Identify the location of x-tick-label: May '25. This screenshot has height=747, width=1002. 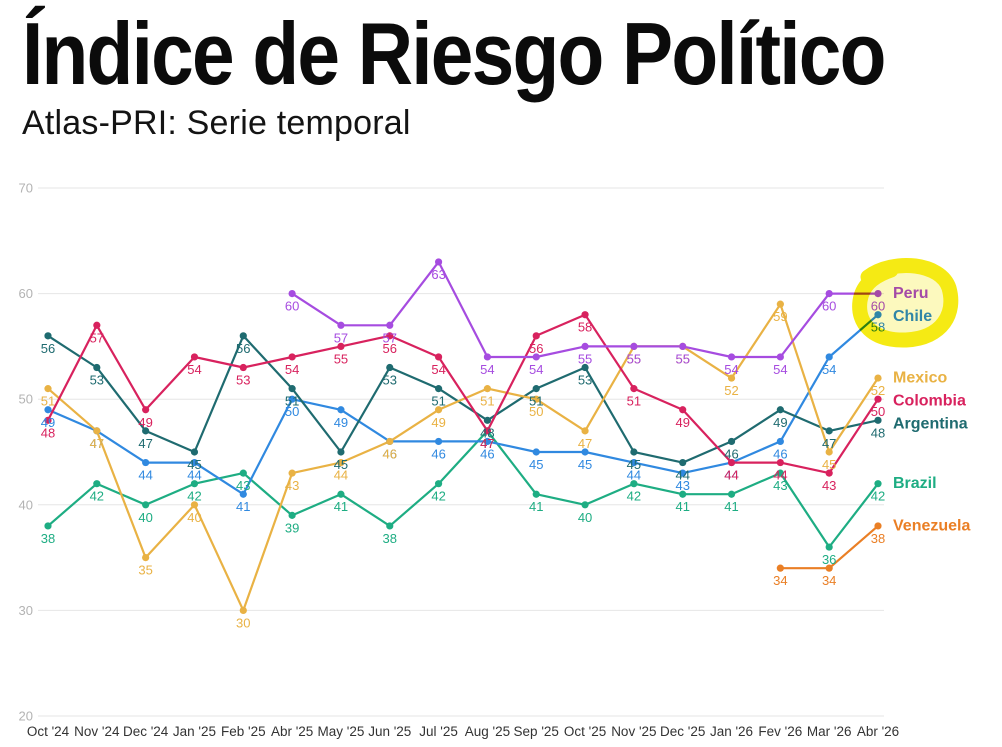
(341, 731).